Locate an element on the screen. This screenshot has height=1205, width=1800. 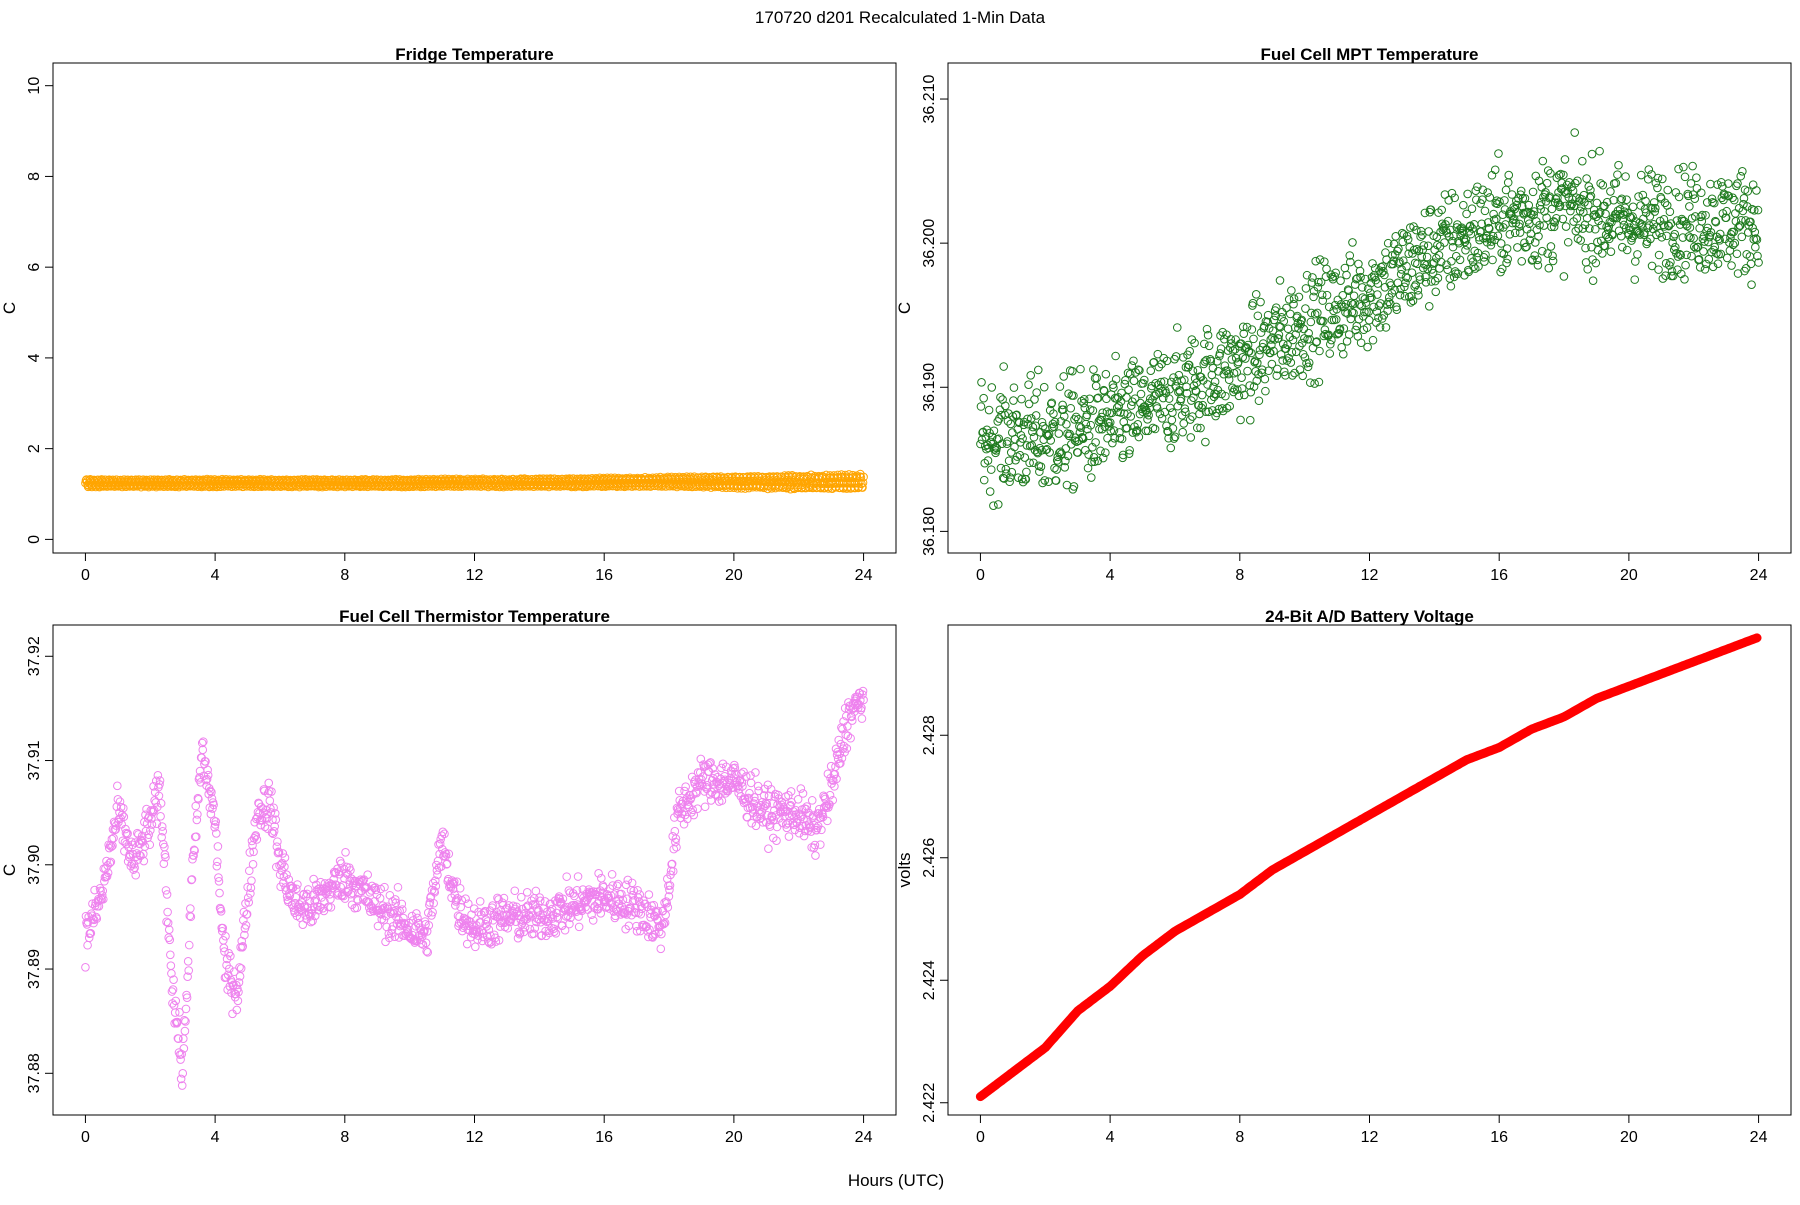
y-tick-label: 6 is located at coordinates (34, 267).